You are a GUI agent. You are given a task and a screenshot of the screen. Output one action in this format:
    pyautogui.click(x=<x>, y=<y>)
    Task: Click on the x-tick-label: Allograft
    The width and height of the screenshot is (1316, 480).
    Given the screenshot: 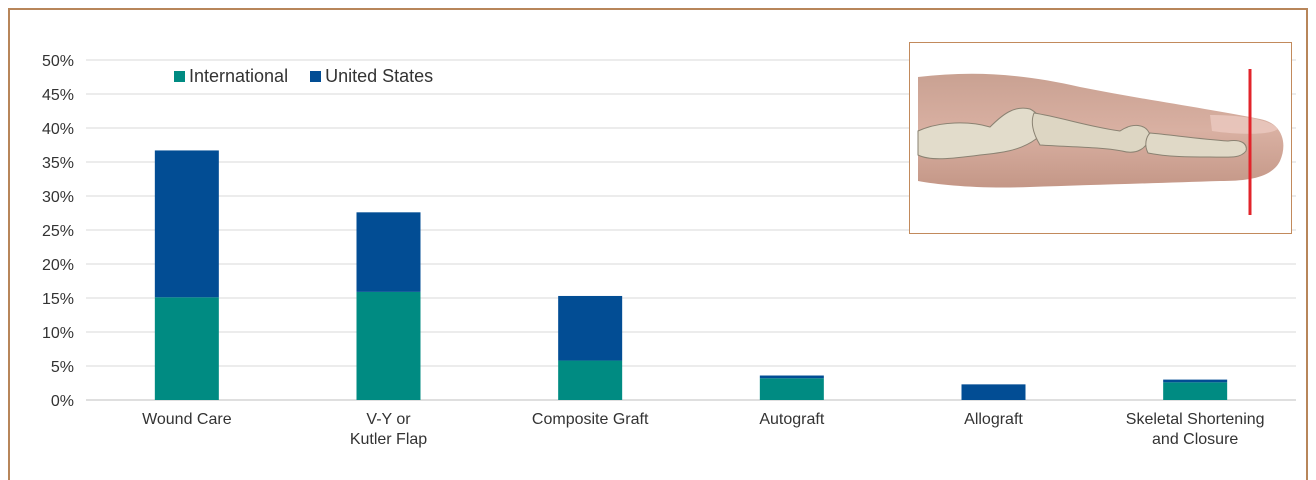 What is the action you would take?
    pyautogui.click(x=993, y=419)
    